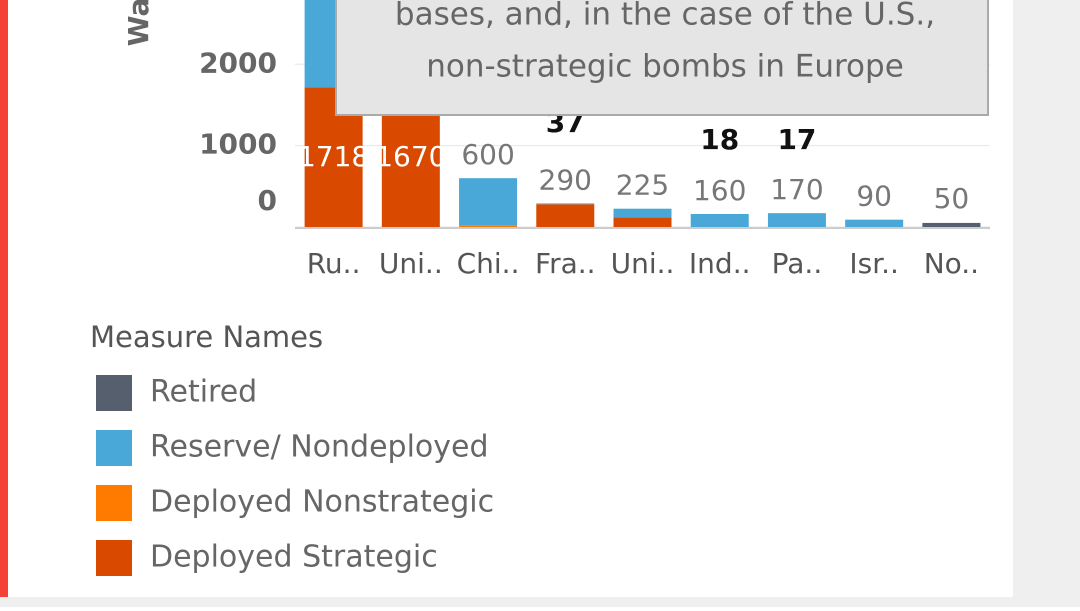 The image size is (1080, 611). Describe the element at coordinates (267, 200) in the screenshot. I see `y-tick-label: 0` at that location.